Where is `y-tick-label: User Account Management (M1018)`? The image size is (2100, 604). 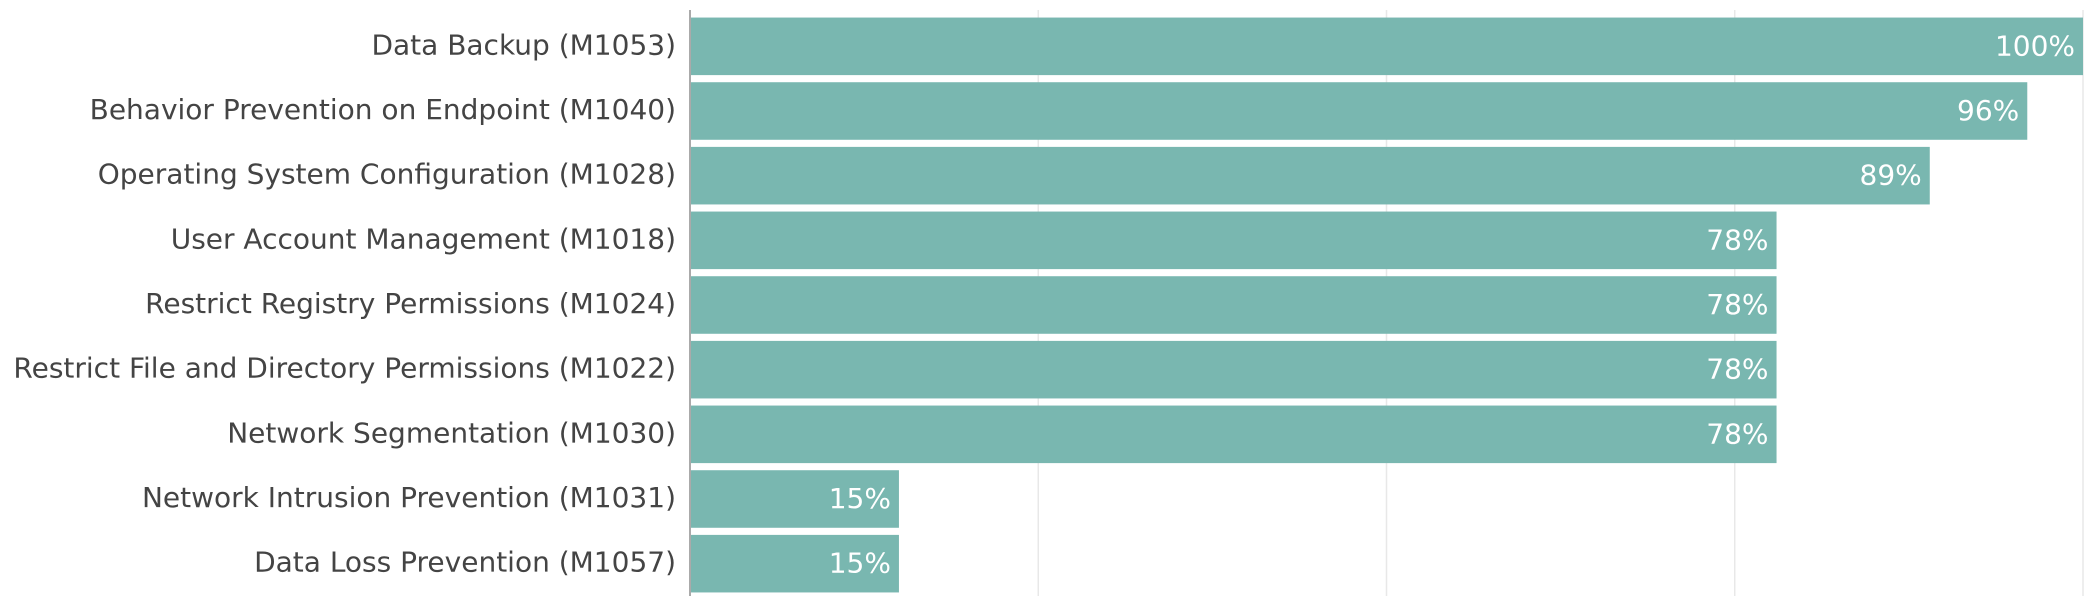 y-tick-label: User Account Management (M1018) is located at coordinates (423, 238).